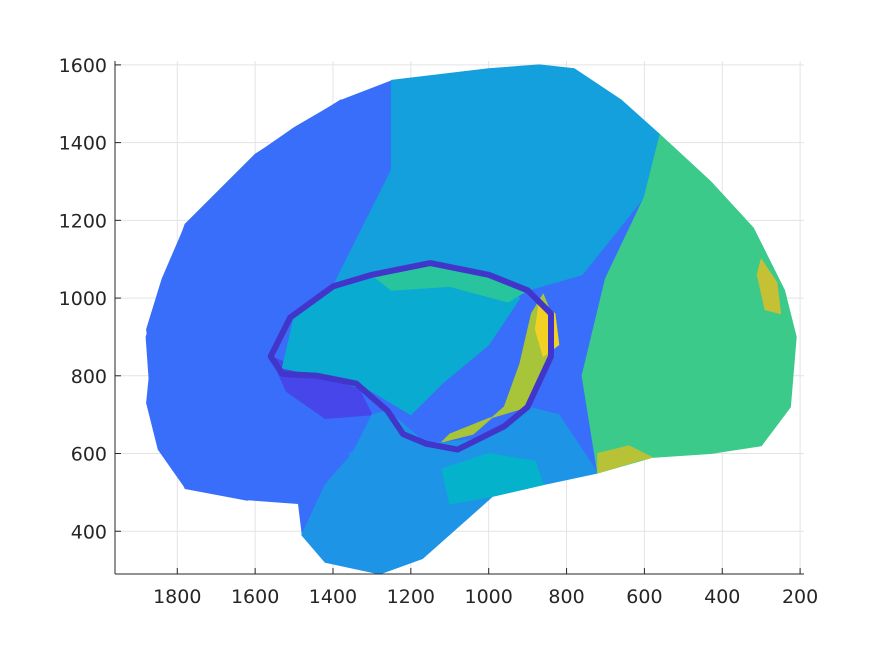  What do you see at coordinates (333, 597) in the screenshot?
I see `x-tick-label: 1400` at bounding box center [333, 597].